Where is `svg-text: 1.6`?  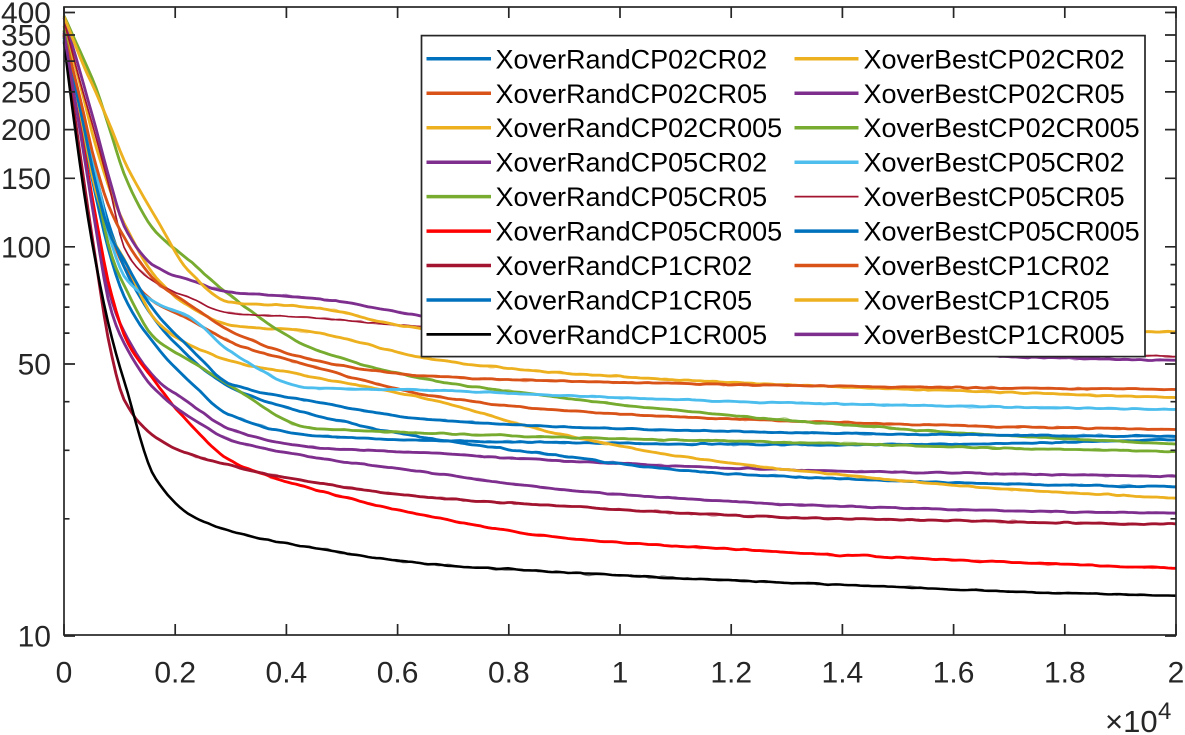 svg-text: 1.6 is located at coordinates (954, 673).